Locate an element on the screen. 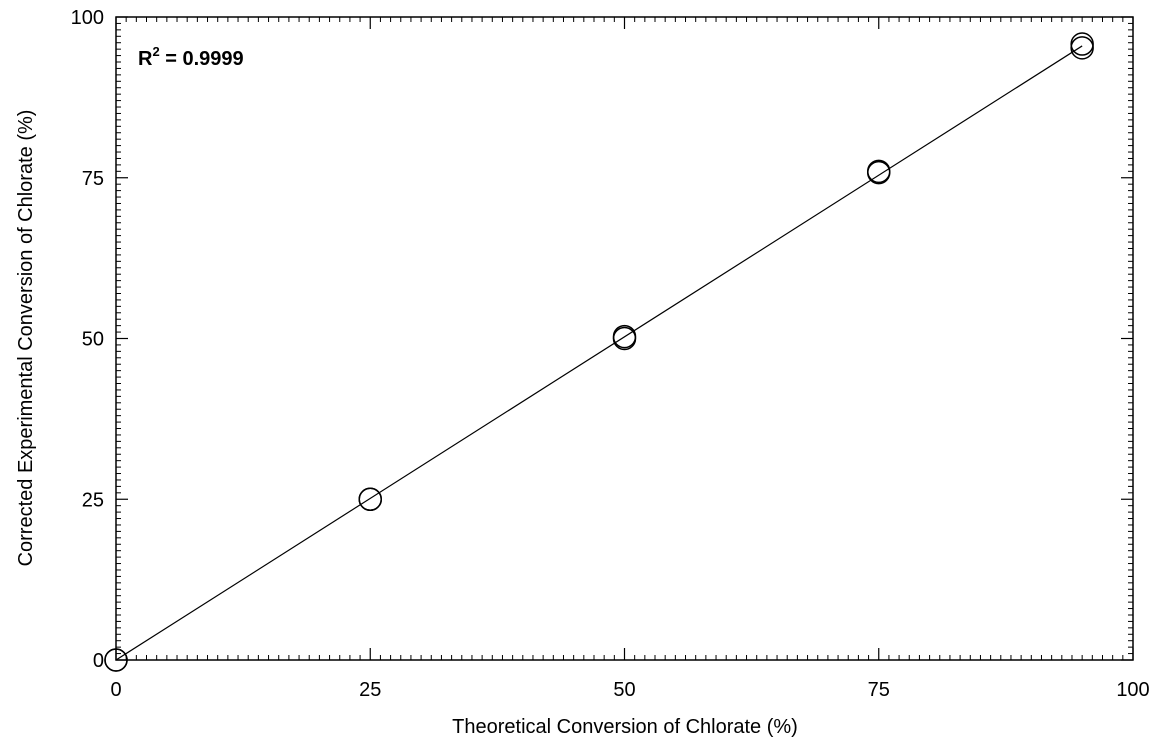  y-tick-label: 75 is located at coordinates (93, 179).